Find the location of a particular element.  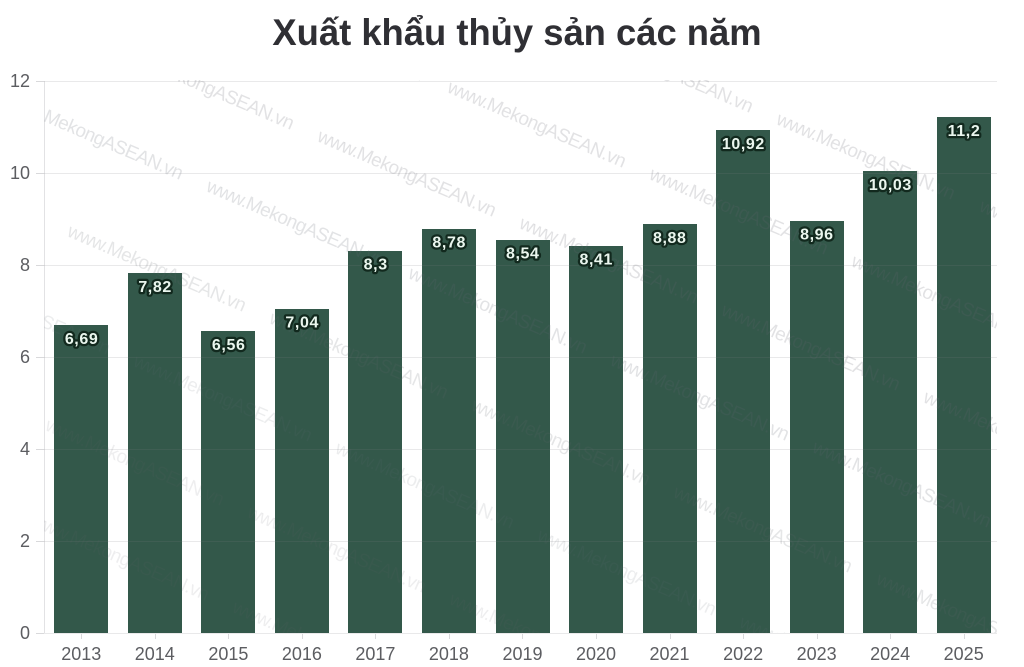

svg-text: 8,54 is located at coordinates (523, 254).